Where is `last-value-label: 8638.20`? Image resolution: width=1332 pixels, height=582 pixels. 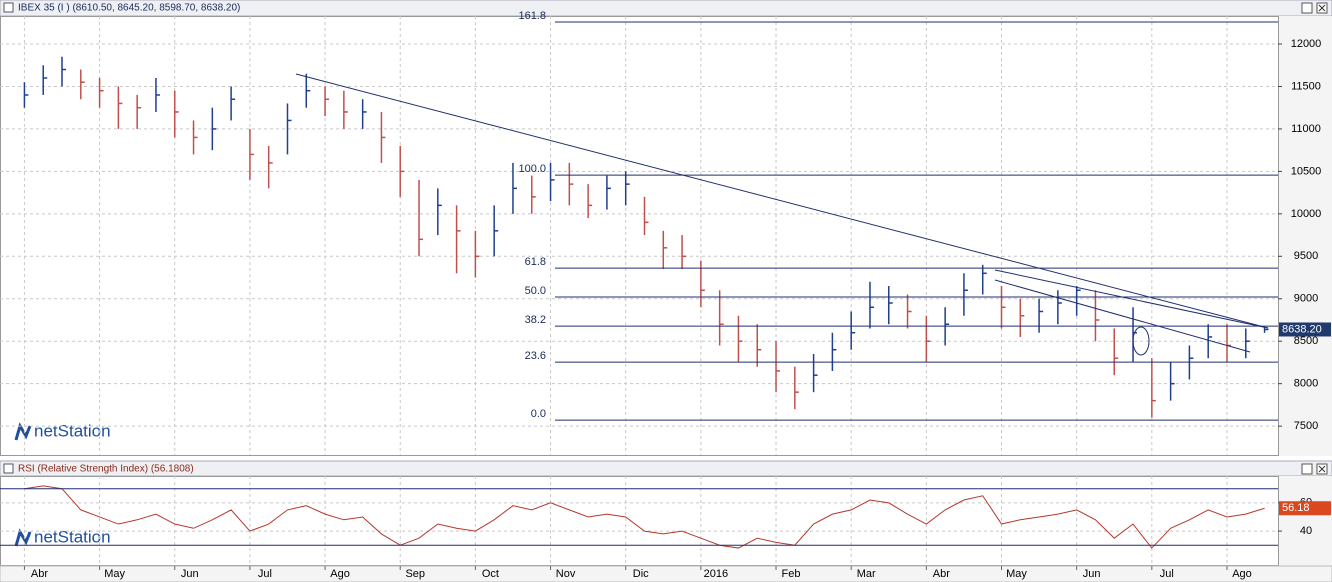
last-value-label: 8638.20 is located at coordinates (1302, 329).